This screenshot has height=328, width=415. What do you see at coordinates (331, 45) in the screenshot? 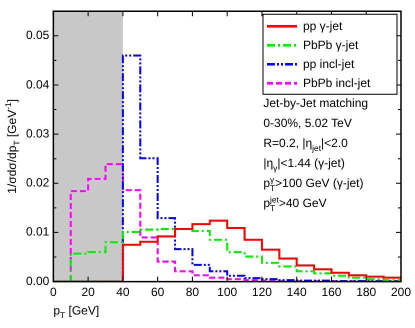
I see `legend-label: PbPb γ-jet` at bounding box center [331, 45].